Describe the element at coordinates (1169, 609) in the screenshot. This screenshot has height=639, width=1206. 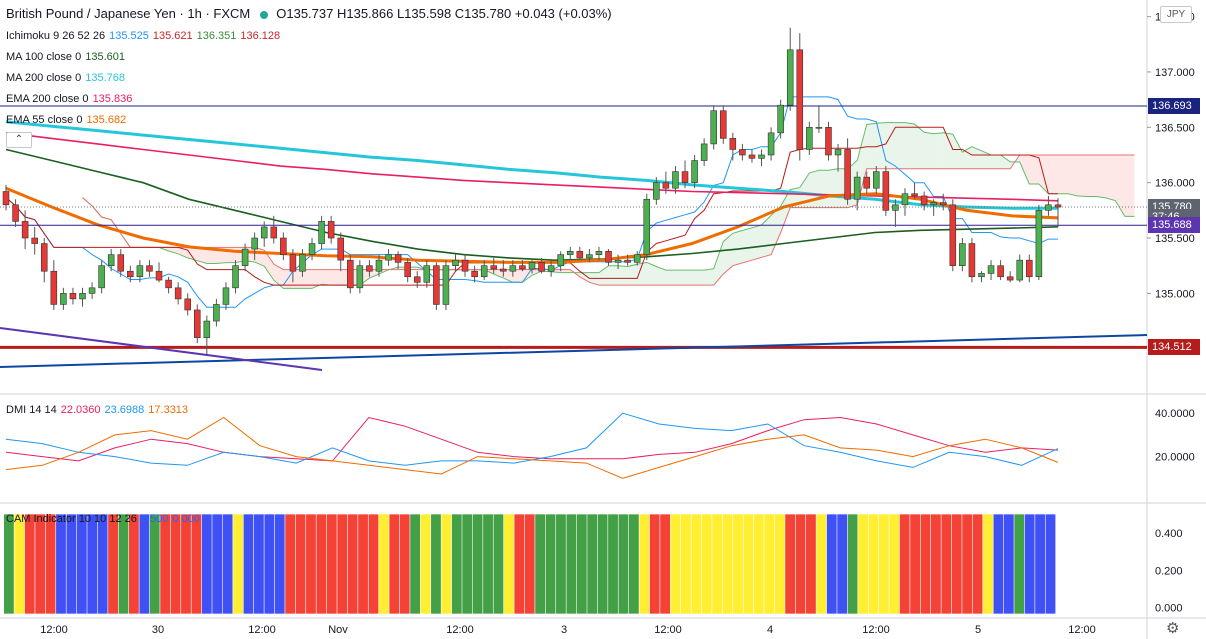
I see `cam-tick-label: 0.000` at that location.